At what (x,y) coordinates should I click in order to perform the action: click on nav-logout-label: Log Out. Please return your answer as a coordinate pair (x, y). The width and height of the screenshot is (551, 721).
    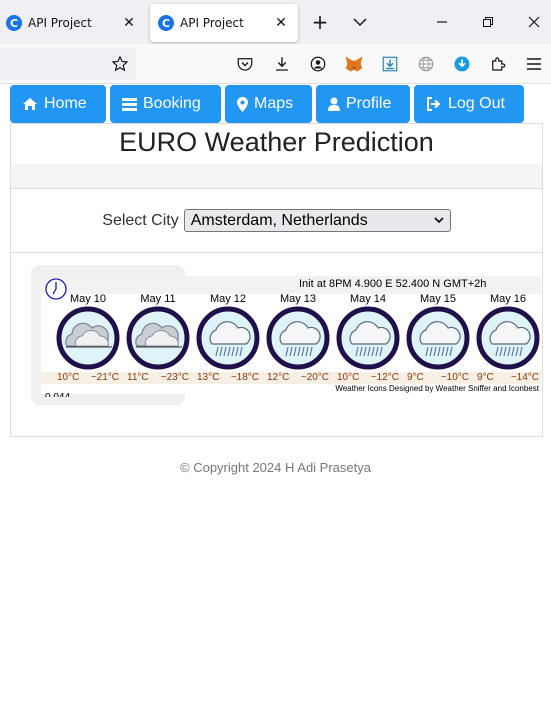
    Looking at the image, I should click on (476, 103).